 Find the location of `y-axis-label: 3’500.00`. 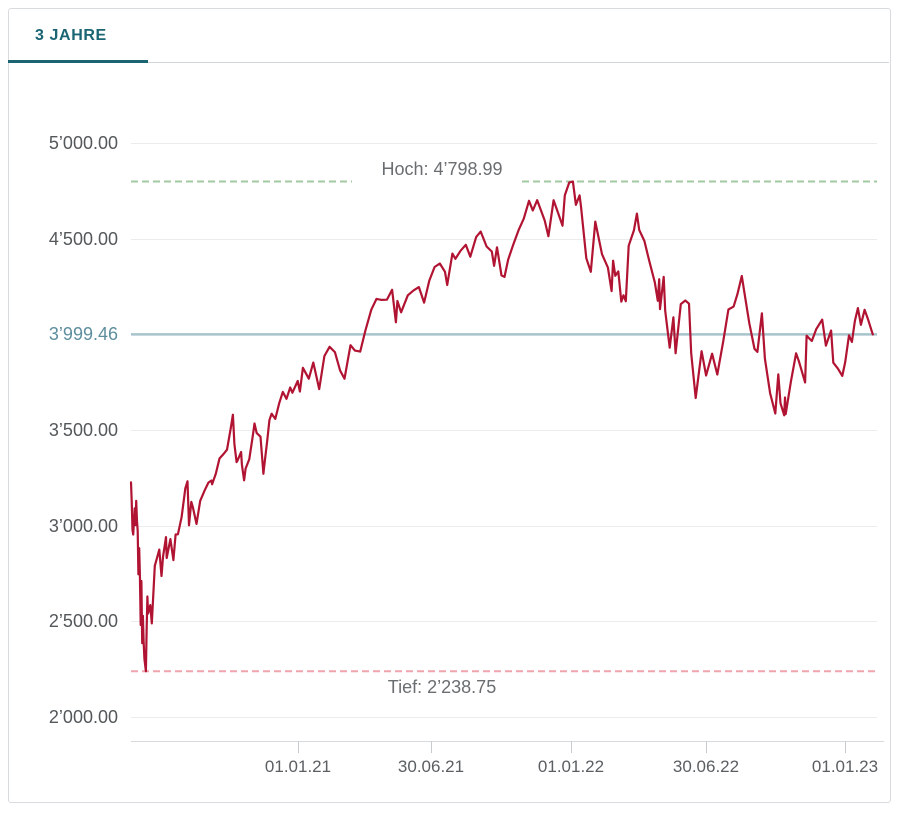

y-axis-label: 3’500.00 is located at coordinates (83, 430).